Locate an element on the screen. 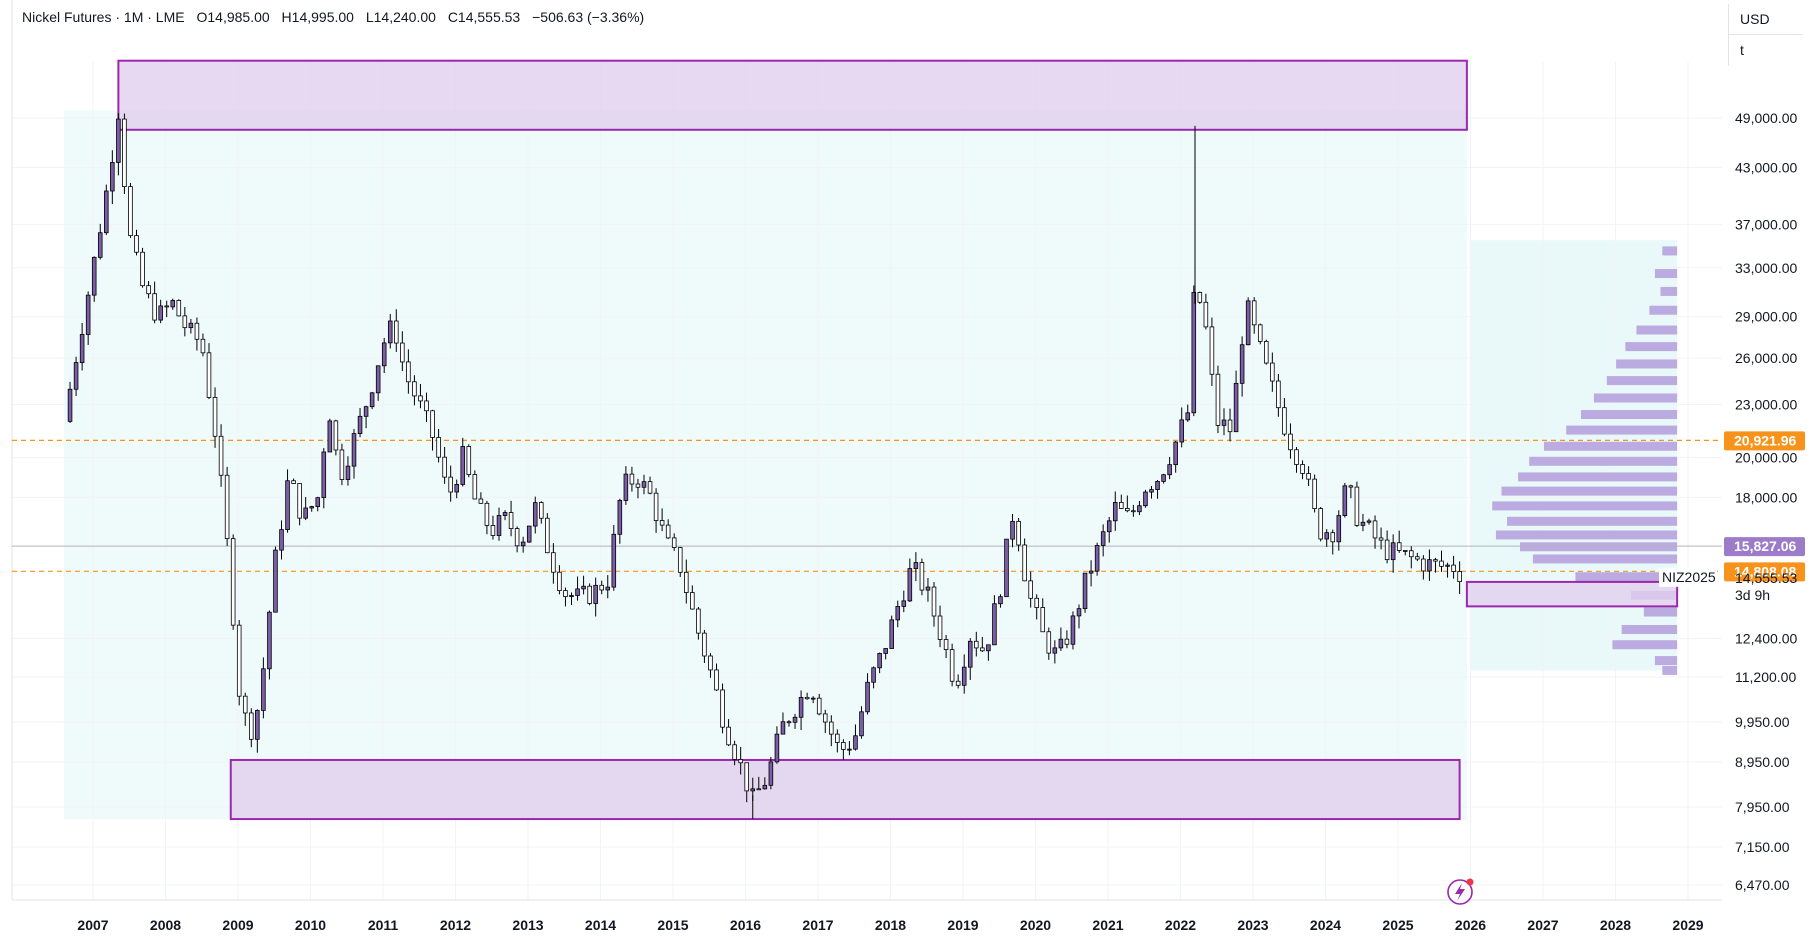 The image size is (1815, 938). time-tick-label: 2026 is located at coordinates (1470, 925).